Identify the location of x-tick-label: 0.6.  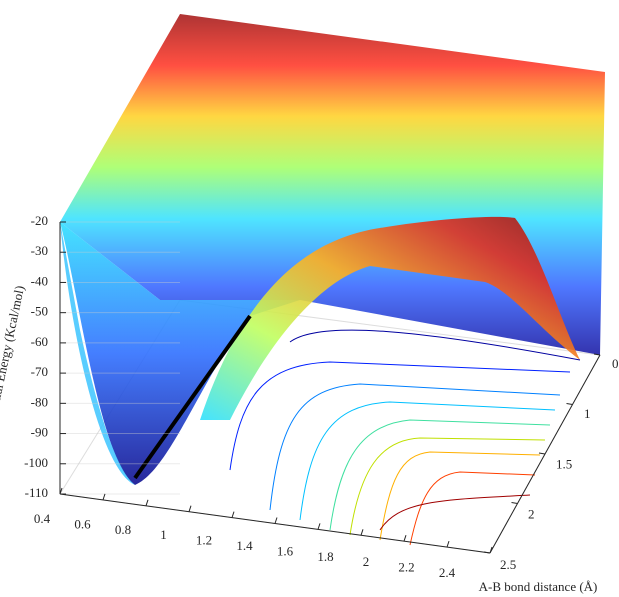
(82, 523).